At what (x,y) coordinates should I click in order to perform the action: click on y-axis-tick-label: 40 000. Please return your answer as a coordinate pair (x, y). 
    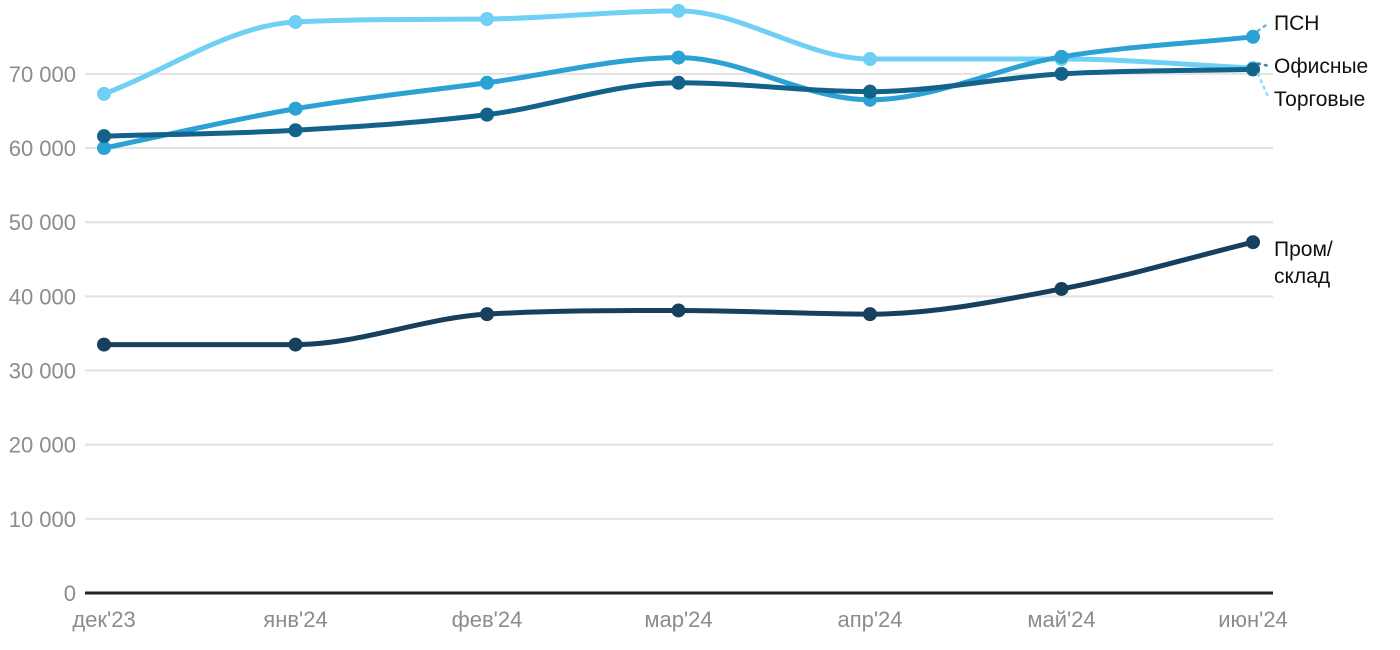
    Looking at the image, I should click on (42, 296).